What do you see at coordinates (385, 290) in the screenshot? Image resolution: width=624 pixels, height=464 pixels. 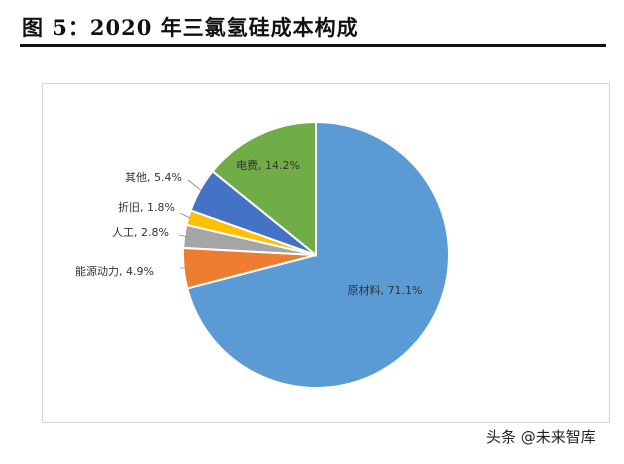 I see `slice-label-1: 原材料, 71.1%` at bounding box center [385, 290].